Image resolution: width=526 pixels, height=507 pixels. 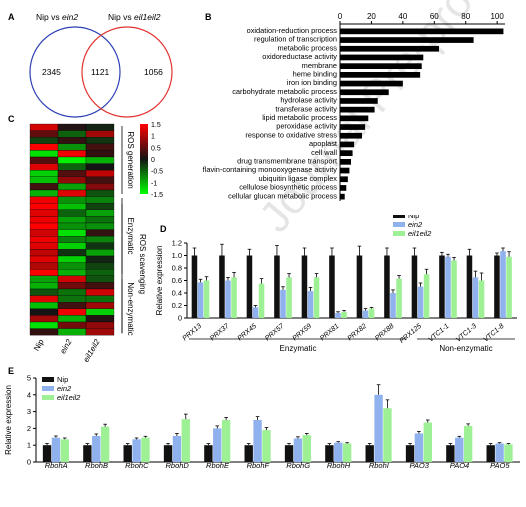 I want to click on ytick-label: 1.2, so click(x=177, y=243).